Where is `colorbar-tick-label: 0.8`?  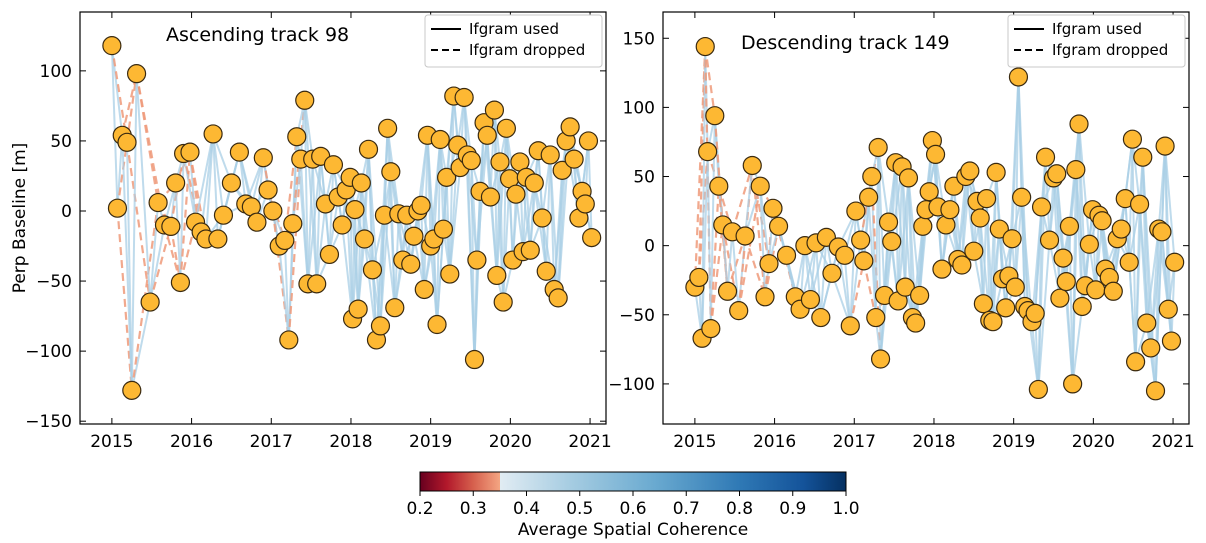 colorbar-tick-label: 0.8 is located at coordinates (739, 509).